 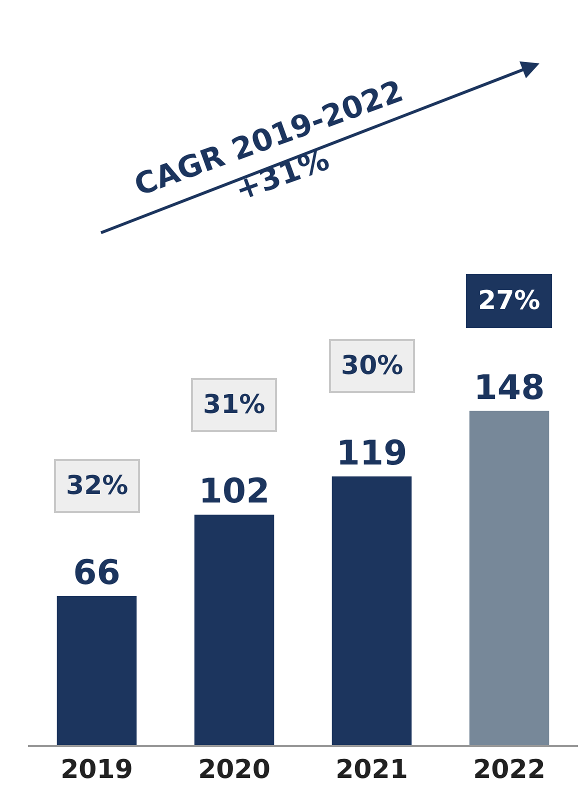 I want to click on data-label: 102, so click(x=234, y=492).